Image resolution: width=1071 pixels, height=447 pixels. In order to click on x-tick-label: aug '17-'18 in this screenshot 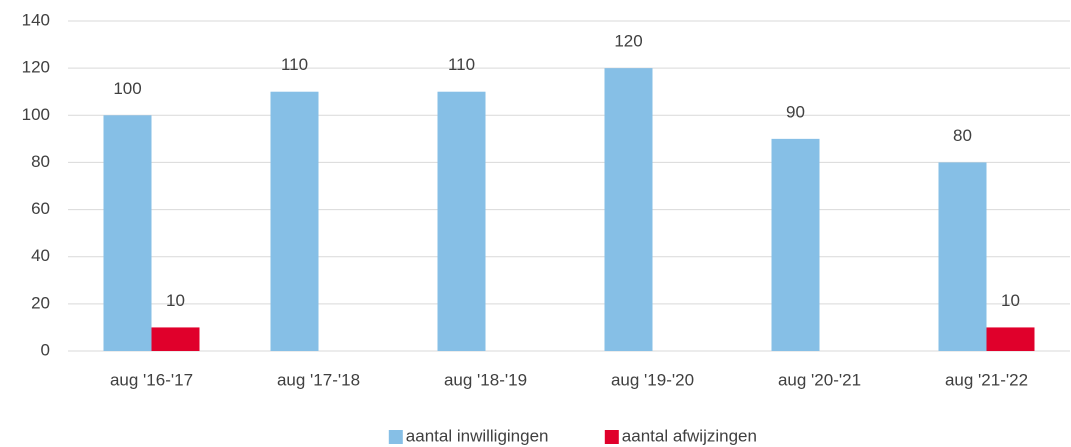, I will do `click(318, 379)`.